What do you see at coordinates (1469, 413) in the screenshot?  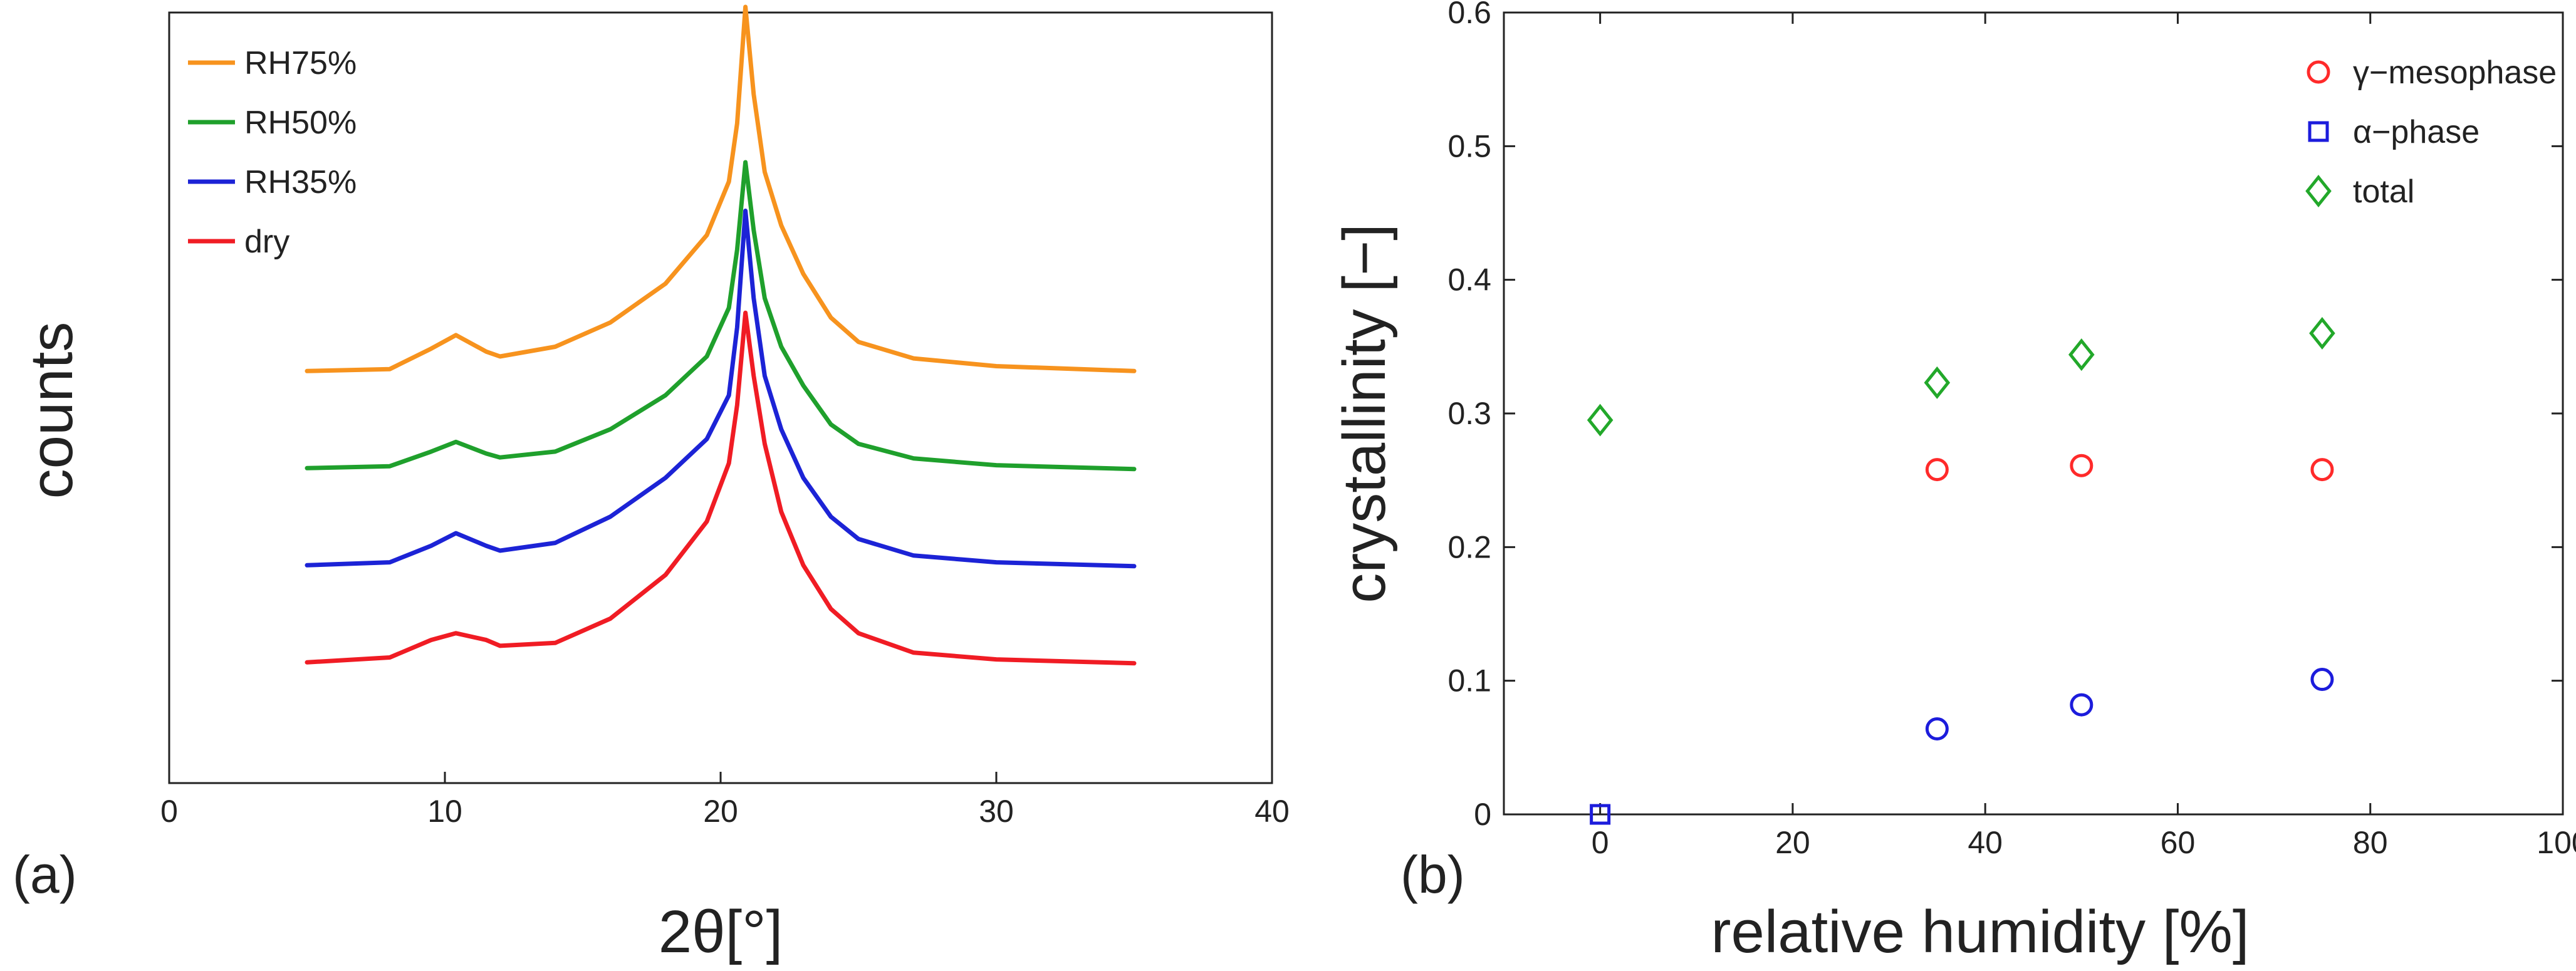 I see `chart-b-ytick-label: 0.3` at bounding box center [1469, 413].